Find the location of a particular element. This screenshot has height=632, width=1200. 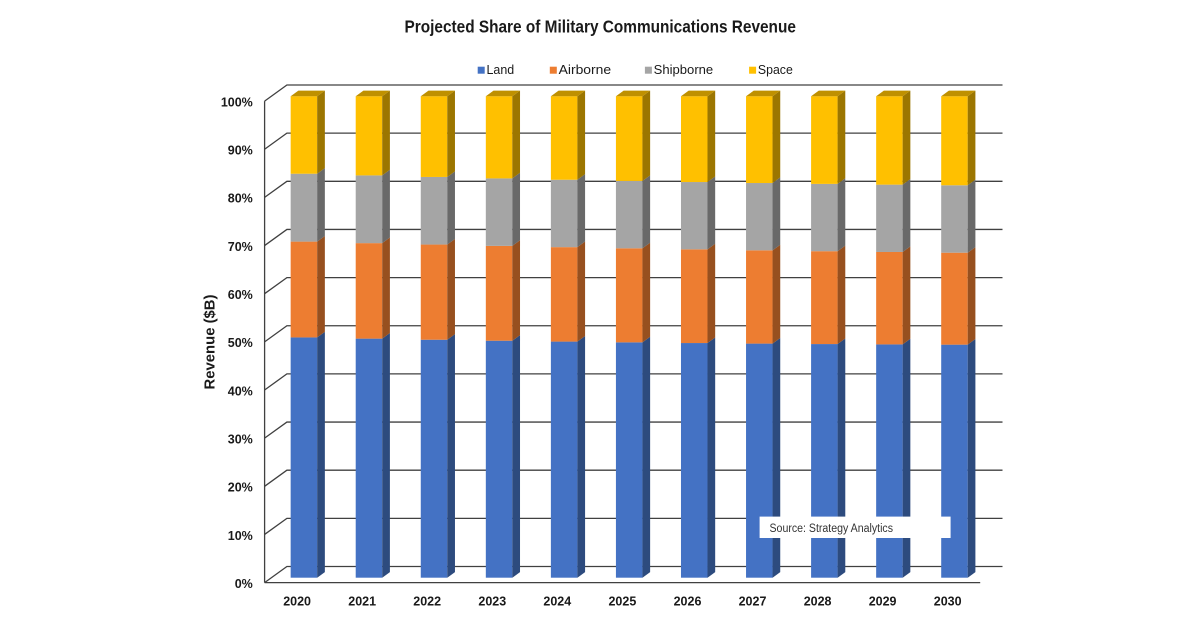

svg-text: 90% is located at coordinates (240, 151).